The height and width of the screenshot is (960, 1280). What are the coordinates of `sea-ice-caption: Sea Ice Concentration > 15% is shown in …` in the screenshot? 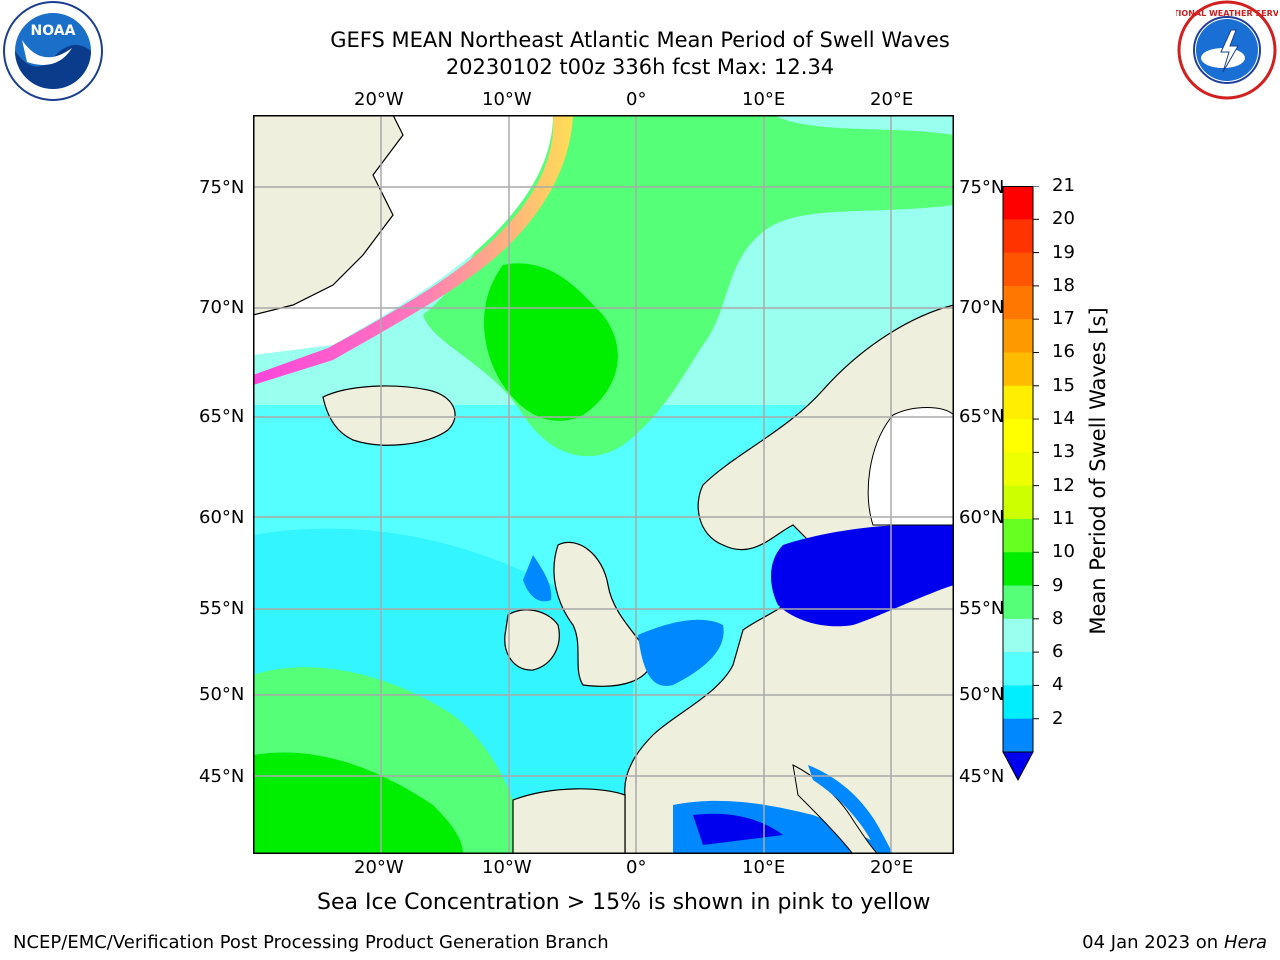 It's located at (624, 902).